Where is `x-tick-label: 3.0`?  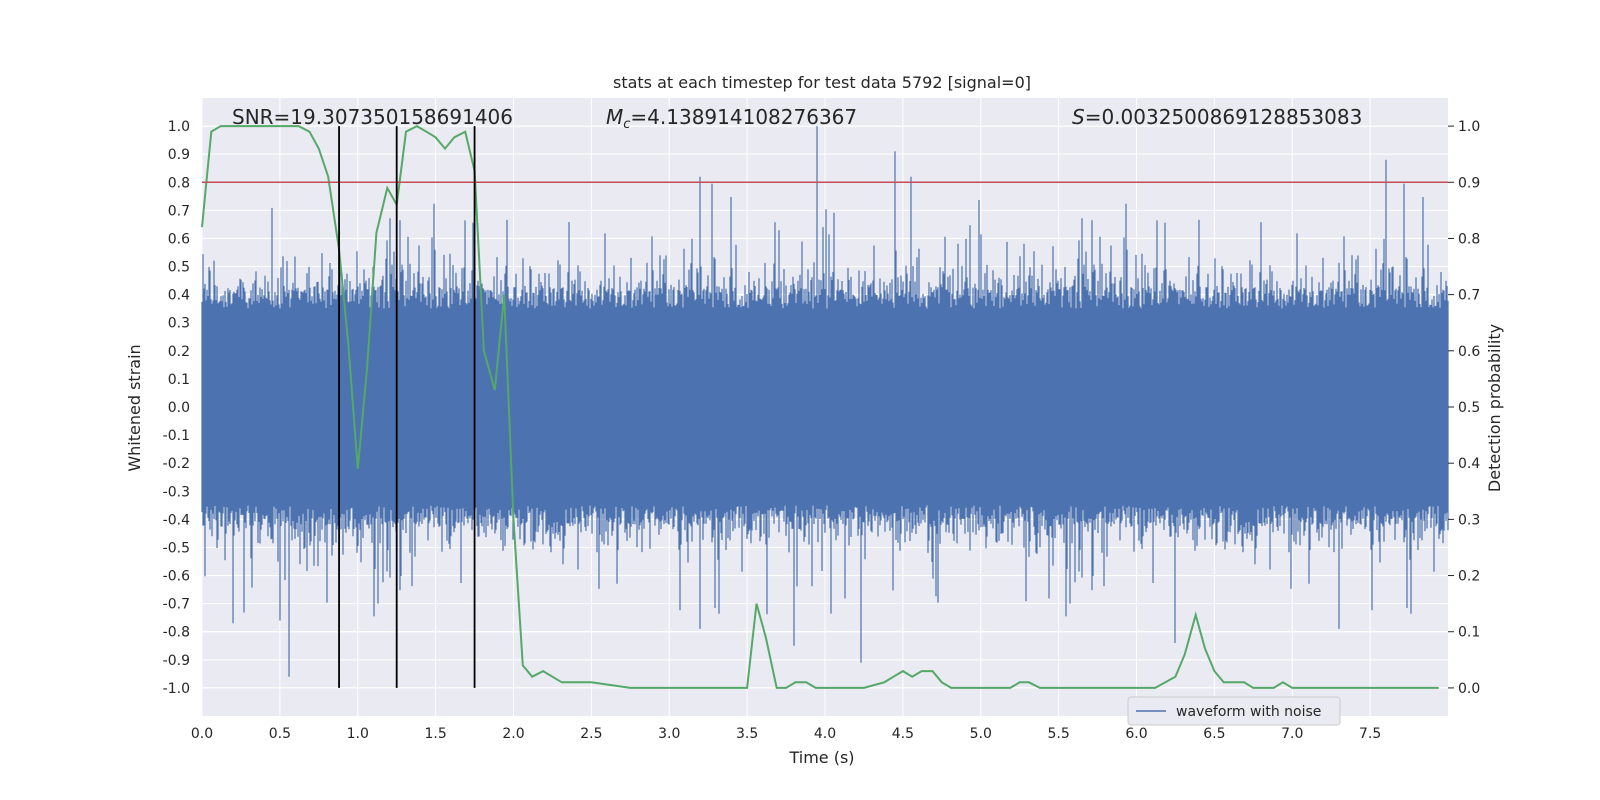
x-tick-label: 3.0 is located at coordinates (669, 734).